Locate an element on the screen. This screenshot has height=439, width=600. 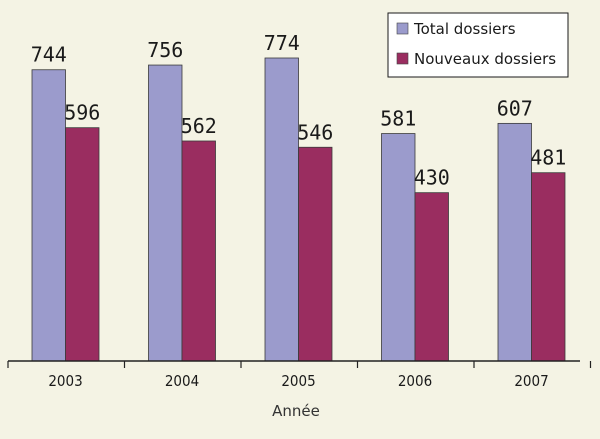
x-tick-label-2003: 2003 is located at coordinates (65, 381).